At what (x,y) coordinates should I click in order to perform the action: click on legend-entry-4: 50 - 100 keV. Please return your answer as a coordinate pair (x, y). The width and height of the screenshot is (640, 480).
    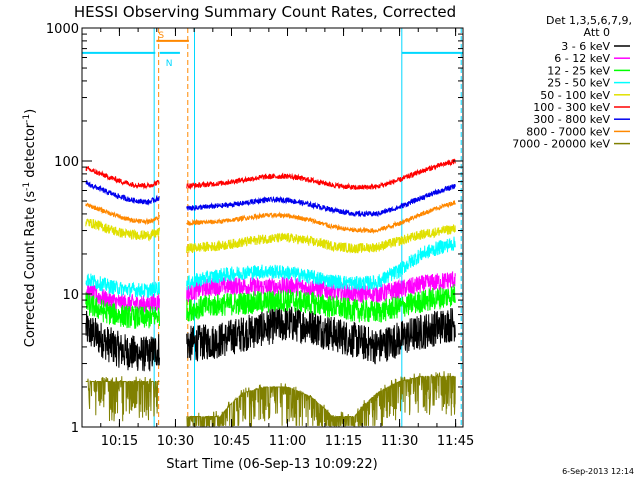
    Looking at the image, I should click on (575, 95).